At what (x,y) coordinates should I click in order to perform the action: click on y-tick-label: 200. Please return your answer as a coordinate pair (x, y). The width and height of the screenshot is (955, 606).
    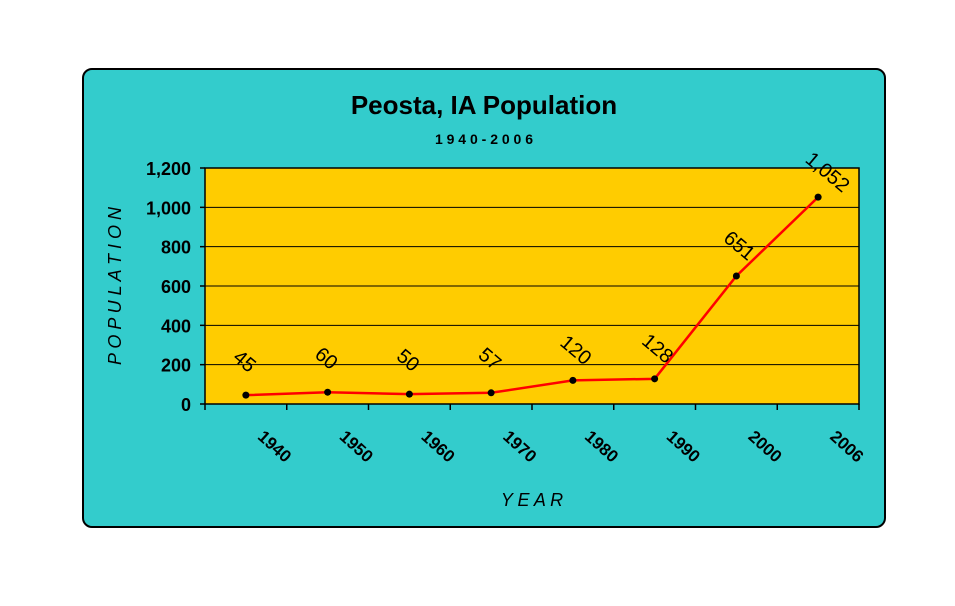
    Looking at the image, I should click on (176, 366).